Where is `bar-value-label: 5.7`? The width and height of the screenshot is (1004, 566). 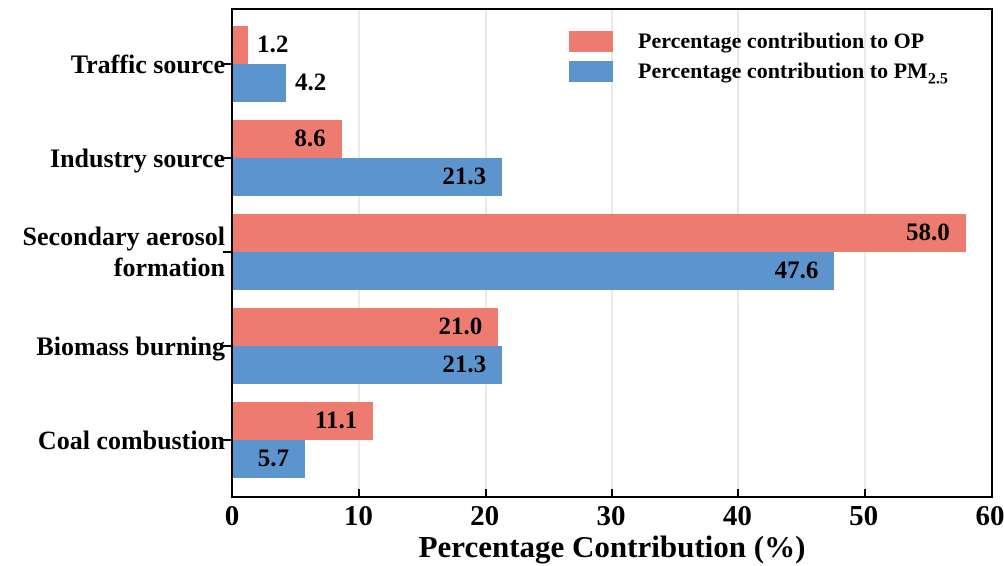
bar-value-label: 5.7 is located at coordinates (273, 458).